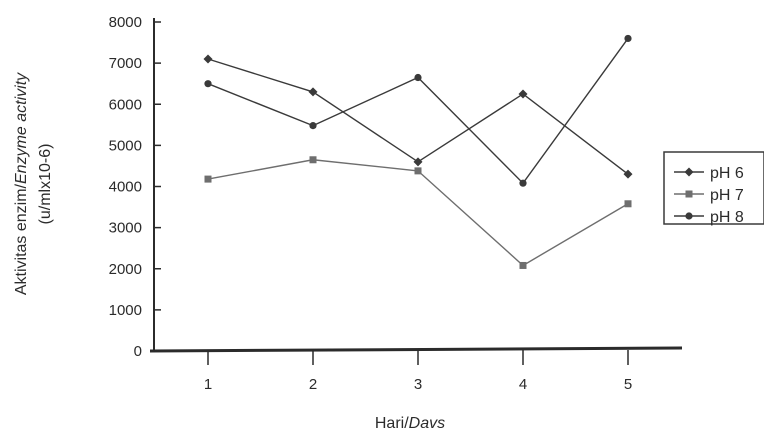 Image resolution: width=764 pixels, height=432 pixels. What do you see at coordinates (125, 63) in the screenshot?
I see `y-tick-label: 7000` at bounding box center [125, 63].